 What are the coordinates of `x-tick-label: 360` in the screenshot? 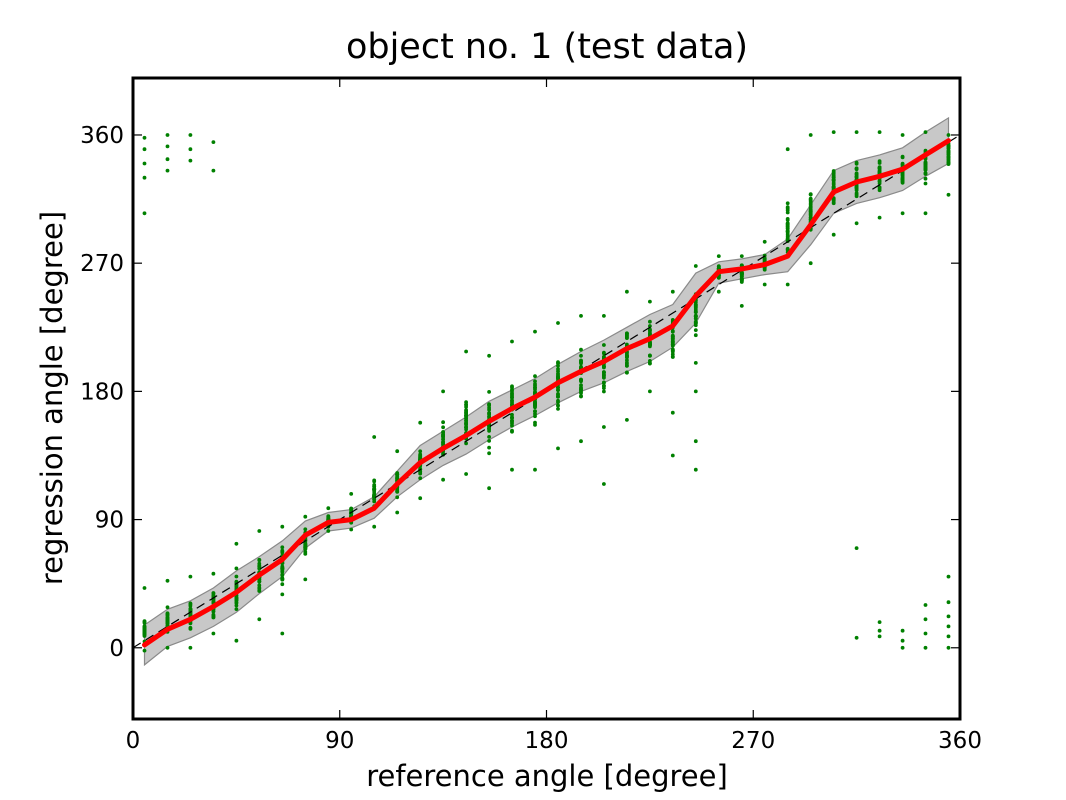 It's located at (960, 741).